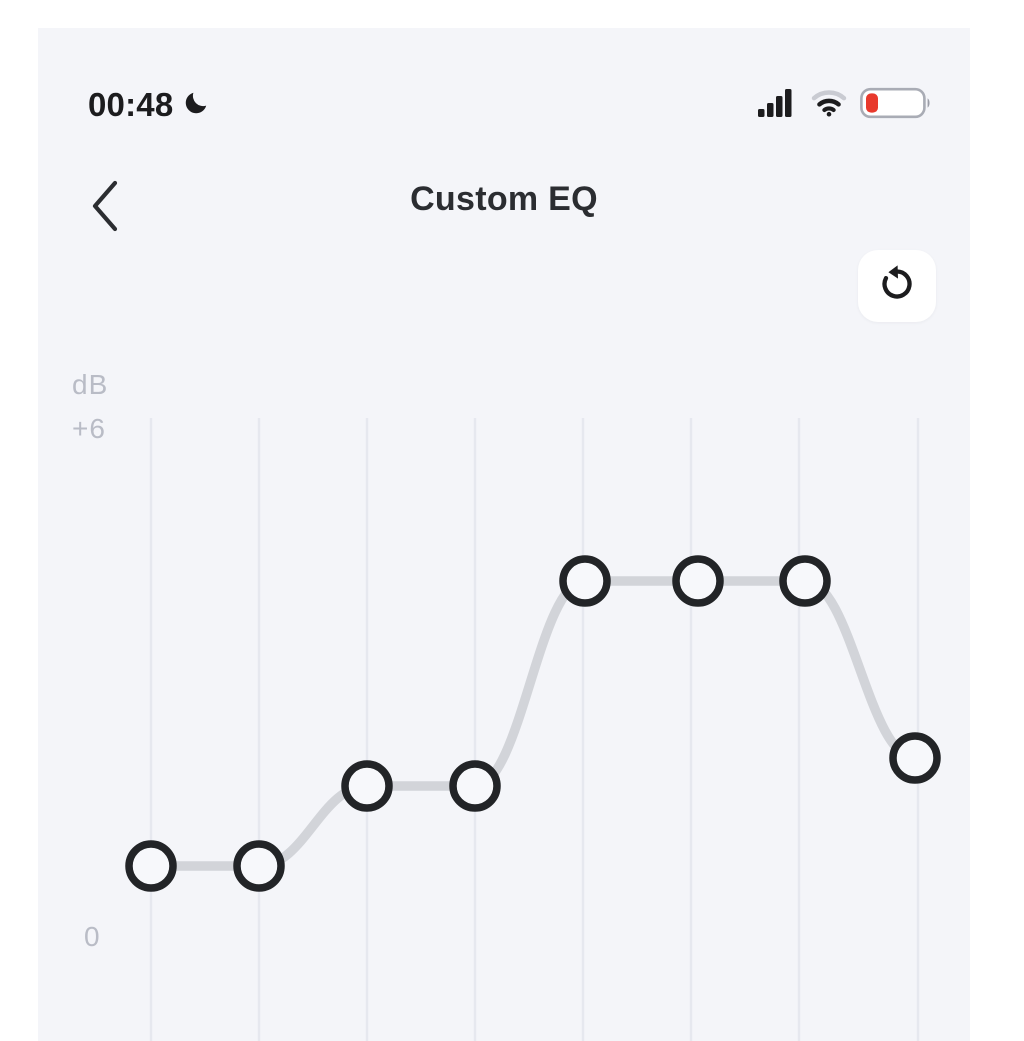 The width and height of the screenshot is (1024, 1041). I want to click on status-bar-right, so click(845, 105).